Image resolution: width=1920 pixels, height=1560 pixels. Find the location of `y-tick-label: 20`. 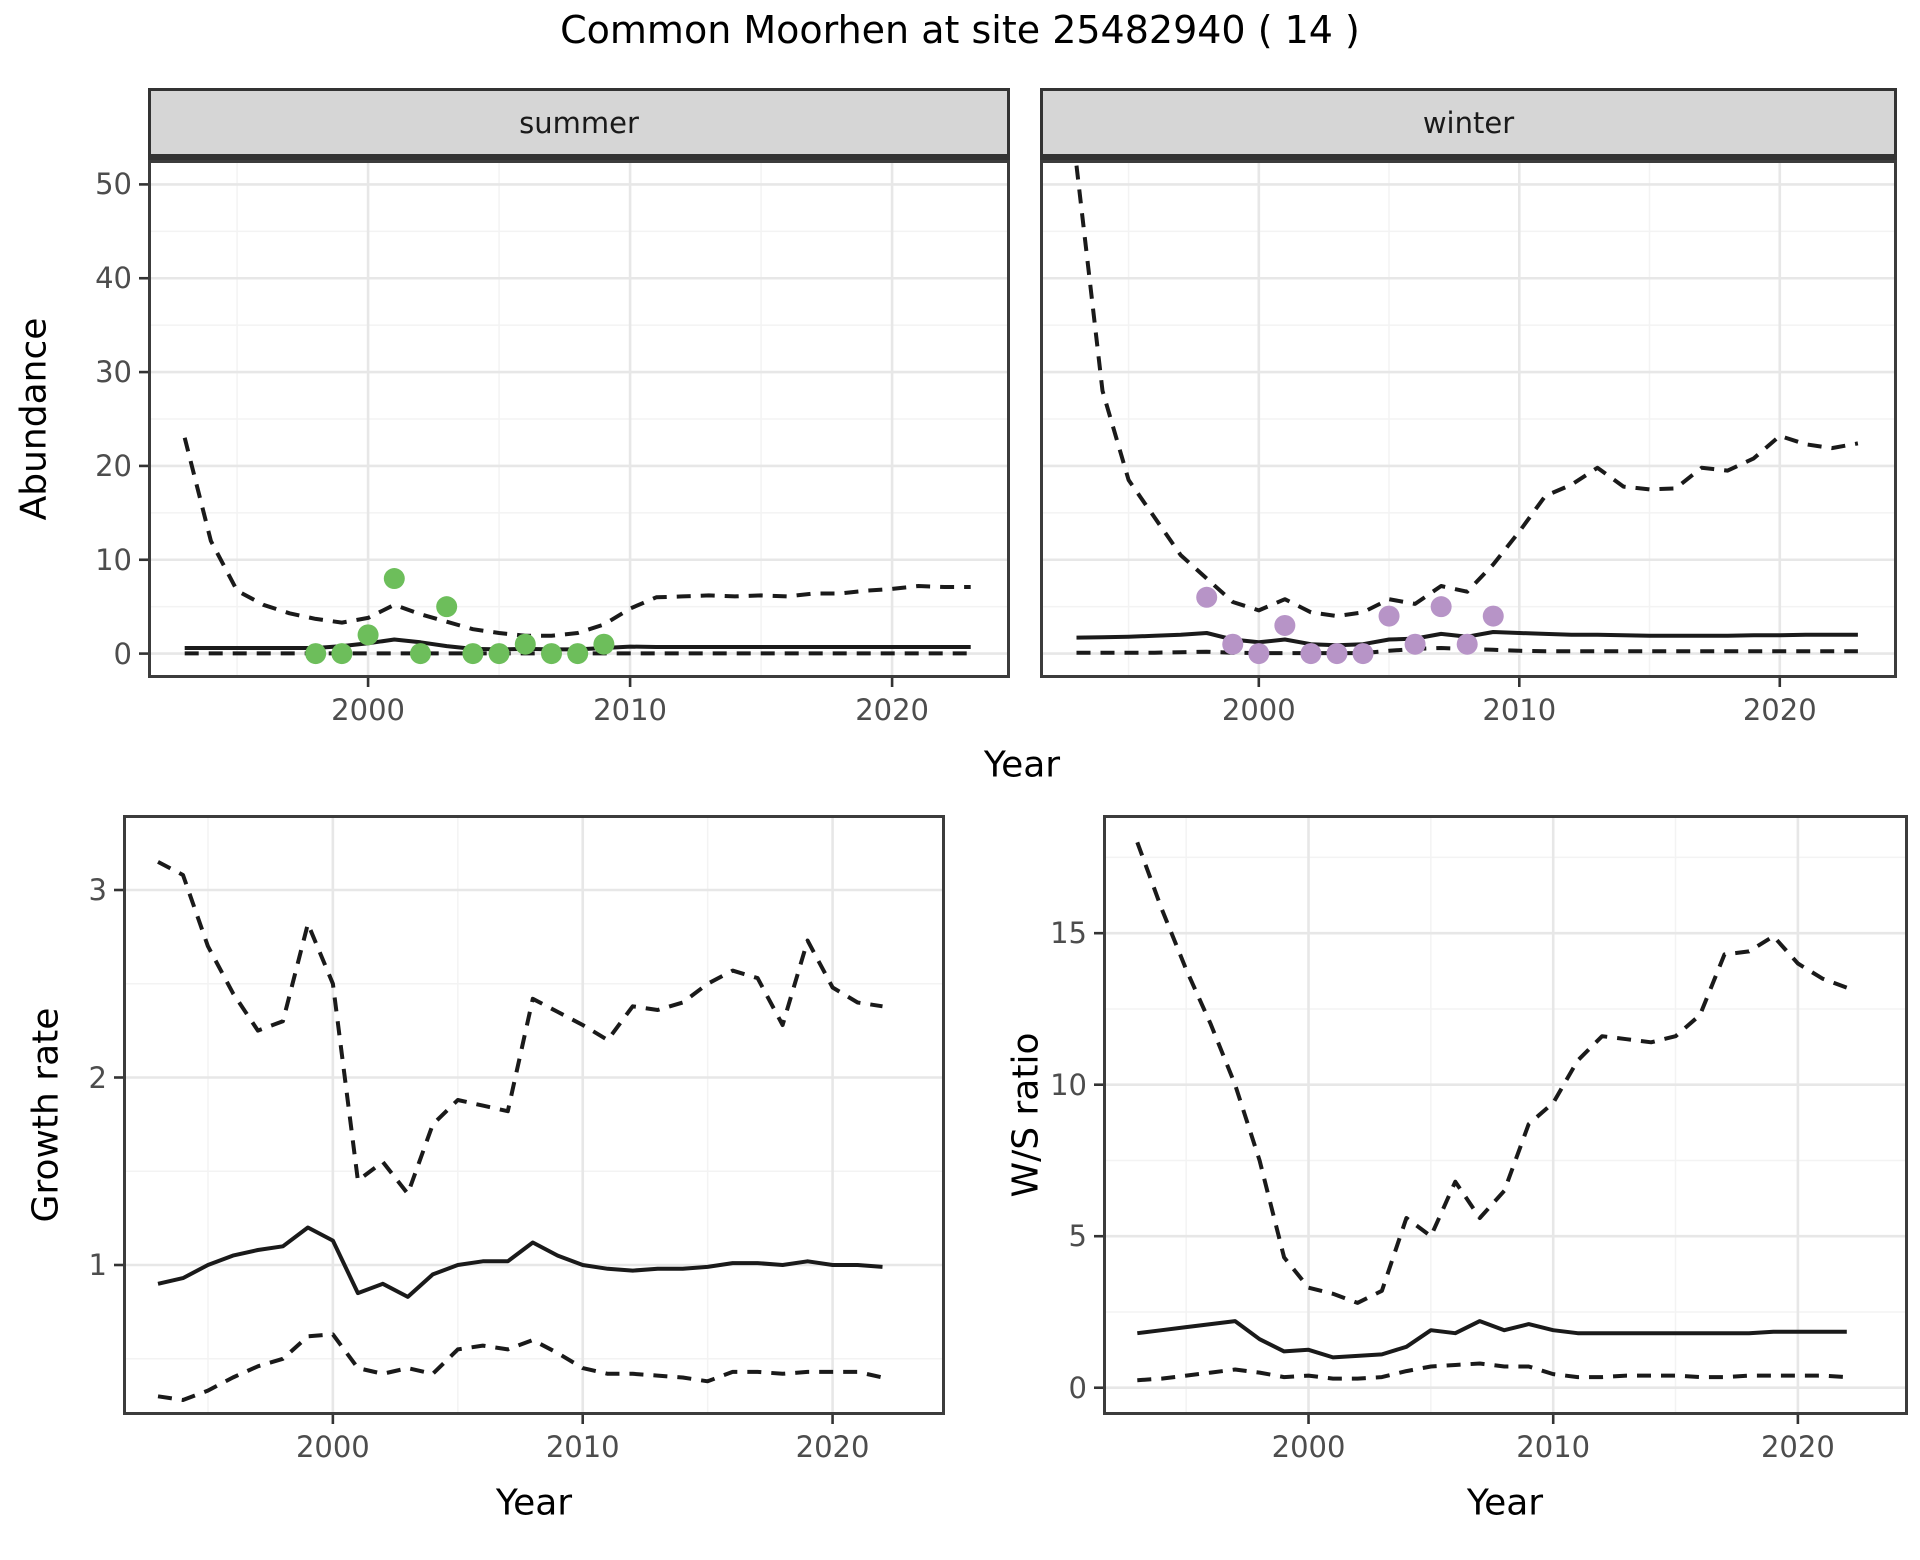

y-tick-label: 20 is located at coordinates (113, 465).